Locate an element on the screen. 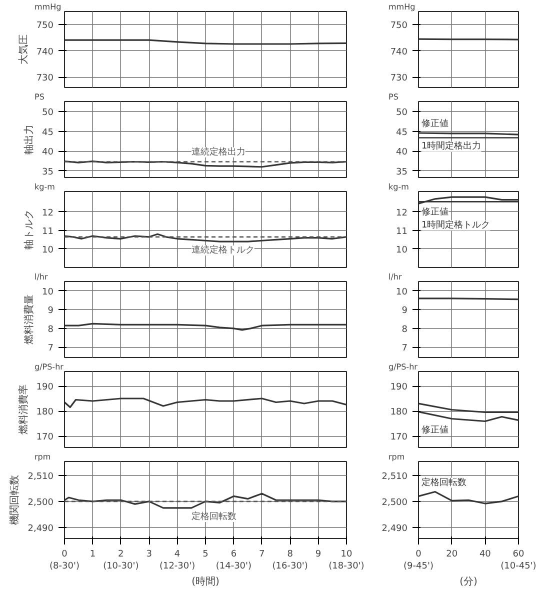 The width and height of the screenshot is (542, 597). ref-line-label: 連続定格トルク is located at coordinates (222, 250).